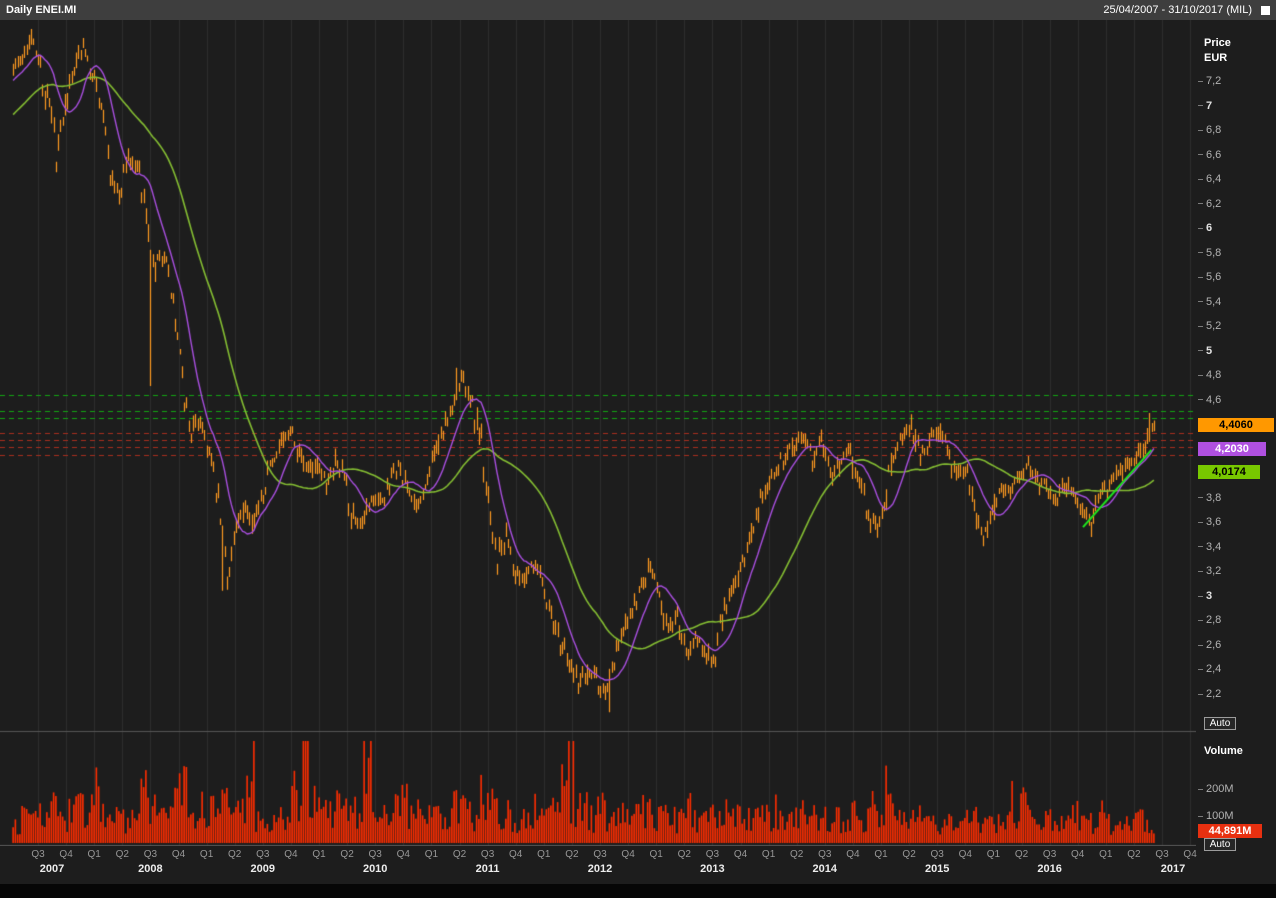 The image size is (1276, 898). What do you see at coordinates (825, 869) in the screenshot?
I see `year-label: 2014` at bounding box center [825, 869].